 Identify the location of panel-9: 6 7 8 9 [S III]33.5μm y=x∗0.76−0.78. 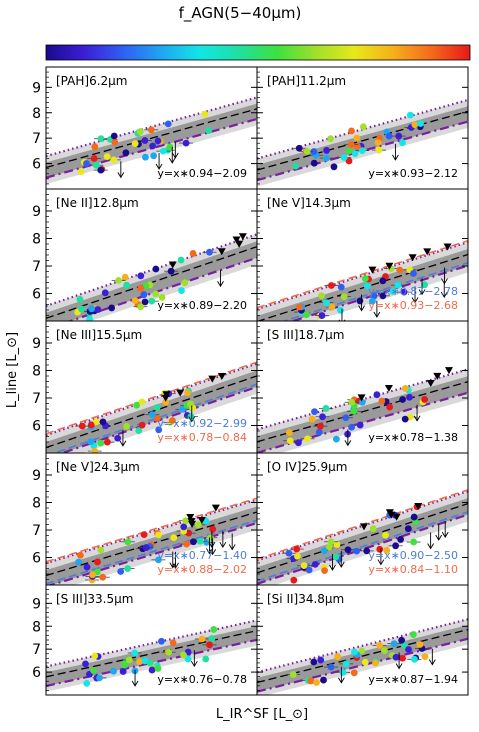
(145, 640).